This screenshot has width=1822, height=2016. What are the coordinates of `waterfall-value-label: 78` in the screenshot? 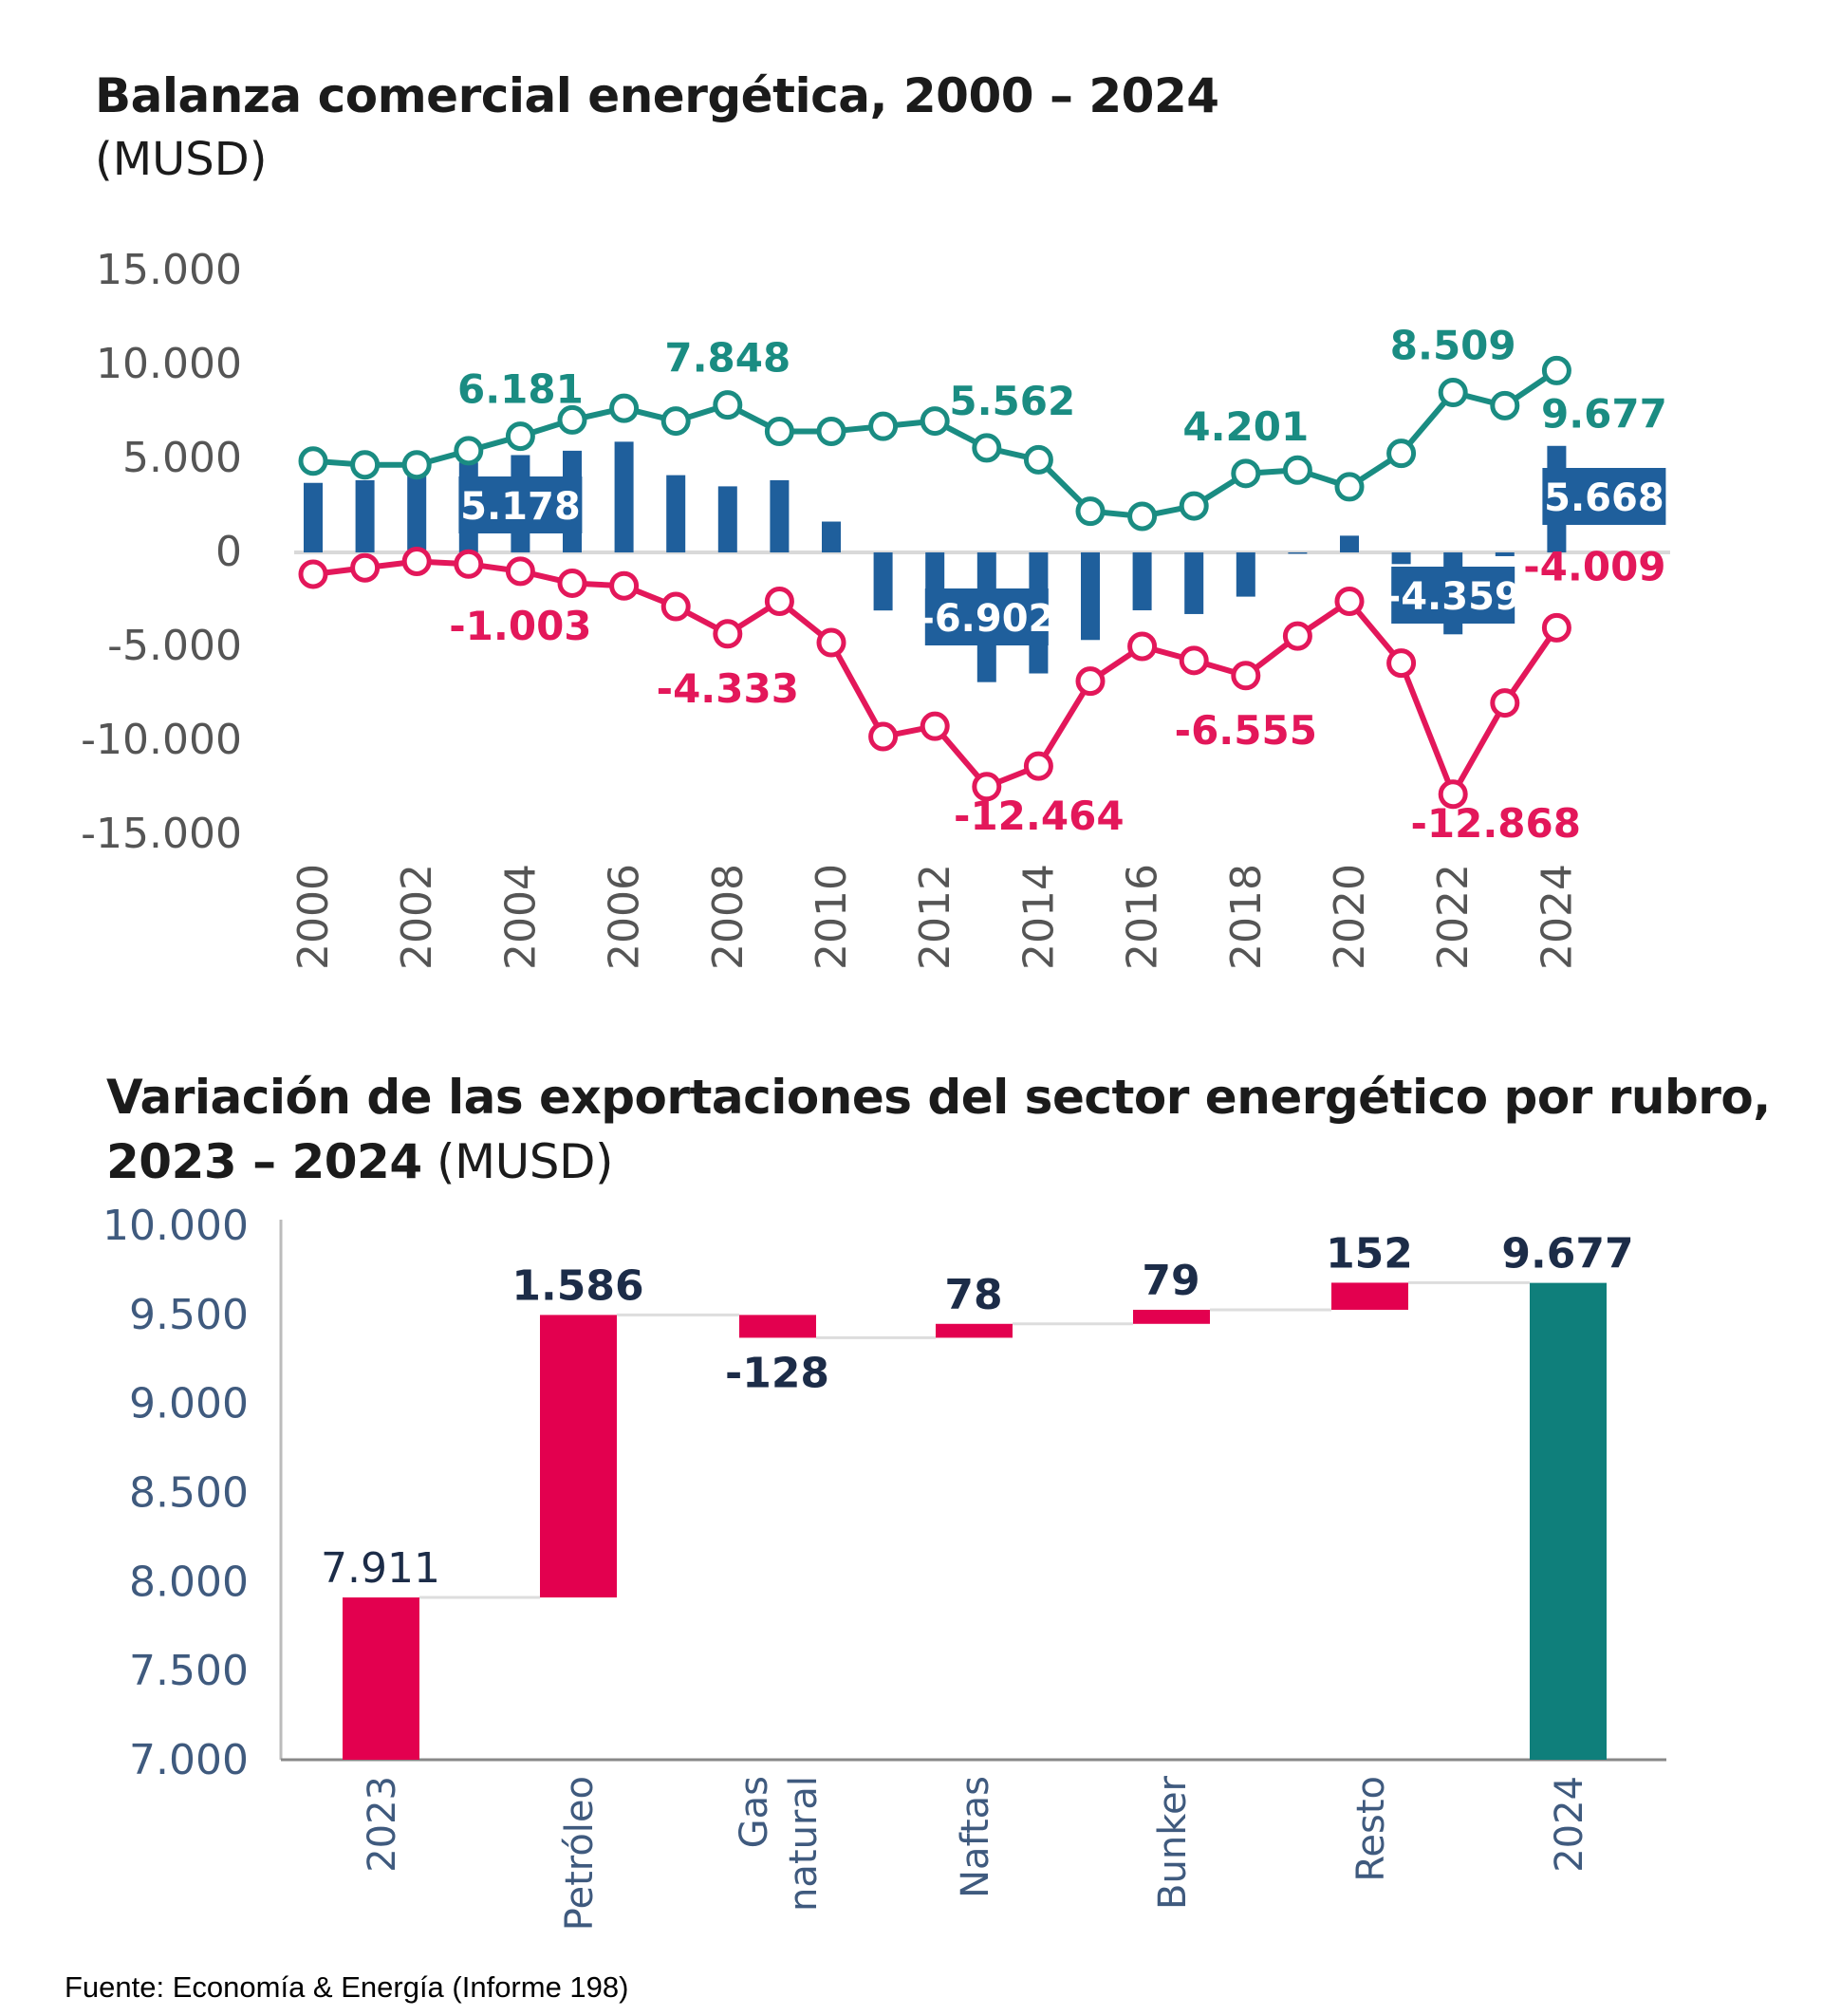 It's located at (973, 1295).